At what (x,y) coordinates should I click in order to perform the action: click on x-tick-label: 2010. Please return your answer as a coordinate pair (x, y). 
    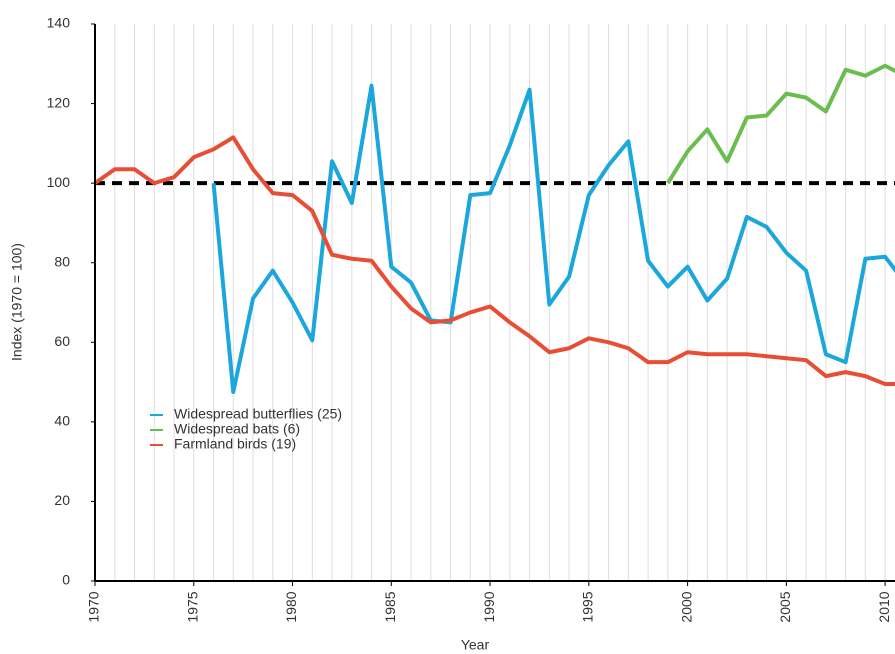
    Looking at the image, I should click on (884, 606).